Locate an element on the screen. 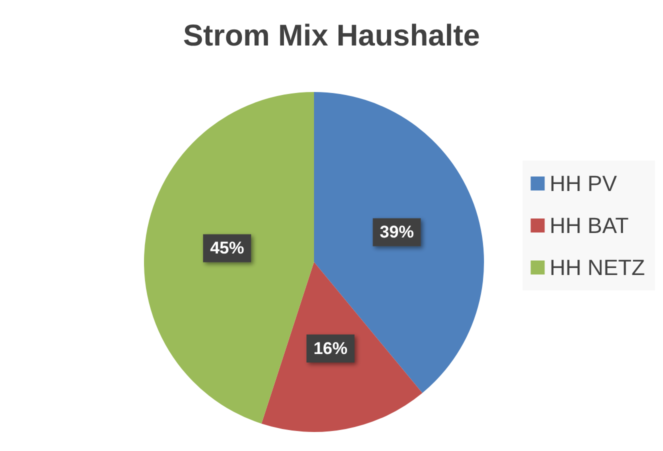  chart-title: Strom Mix Haushalte is located at coordinates (331, 36).